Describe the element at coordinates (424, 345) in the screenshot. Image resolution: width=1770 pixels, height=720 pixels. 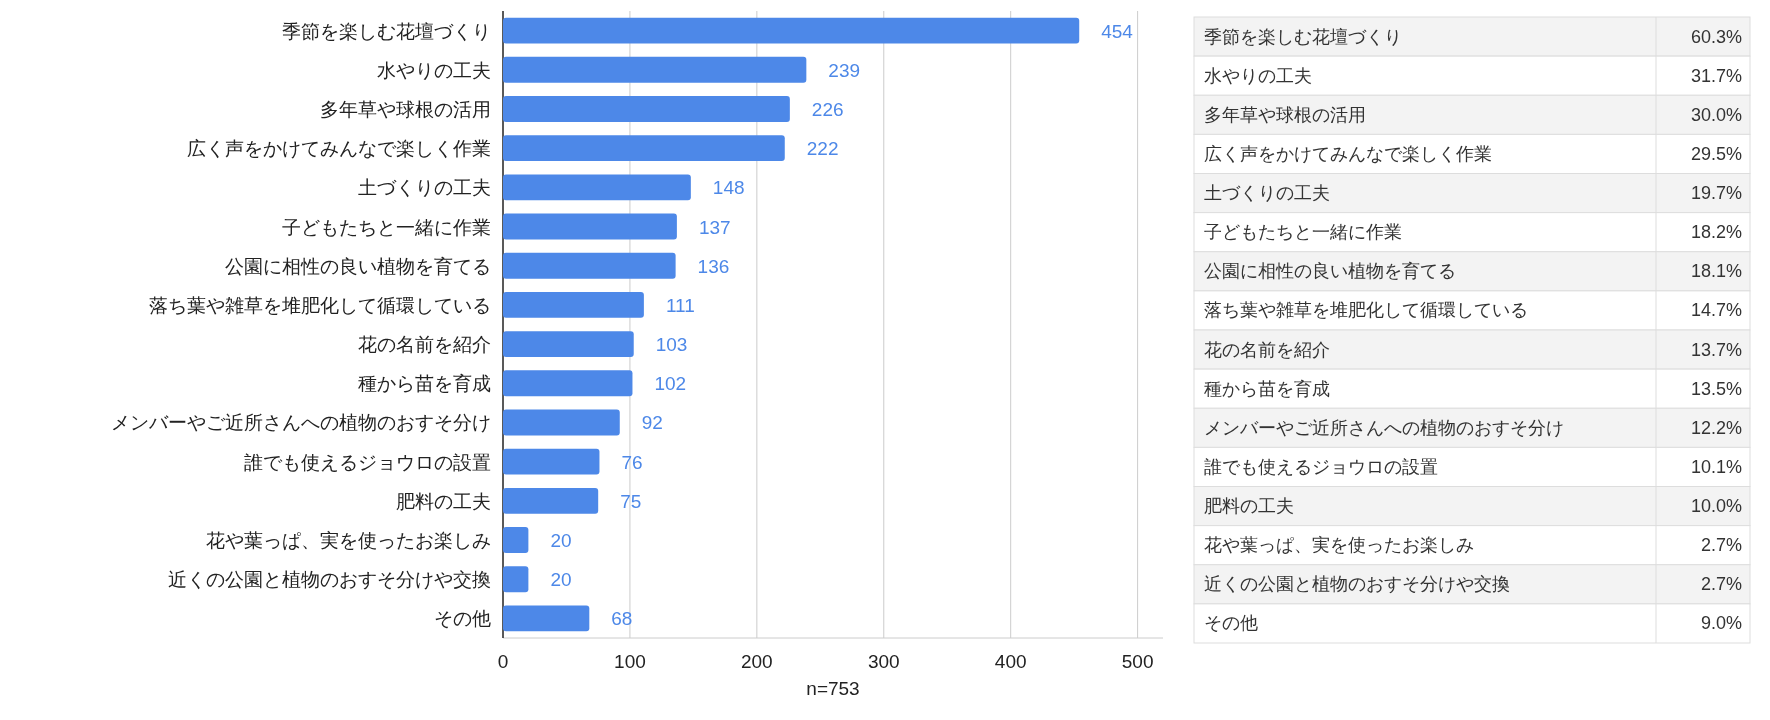
I see `y-tick-label: 花の名前を紹介` at that location.